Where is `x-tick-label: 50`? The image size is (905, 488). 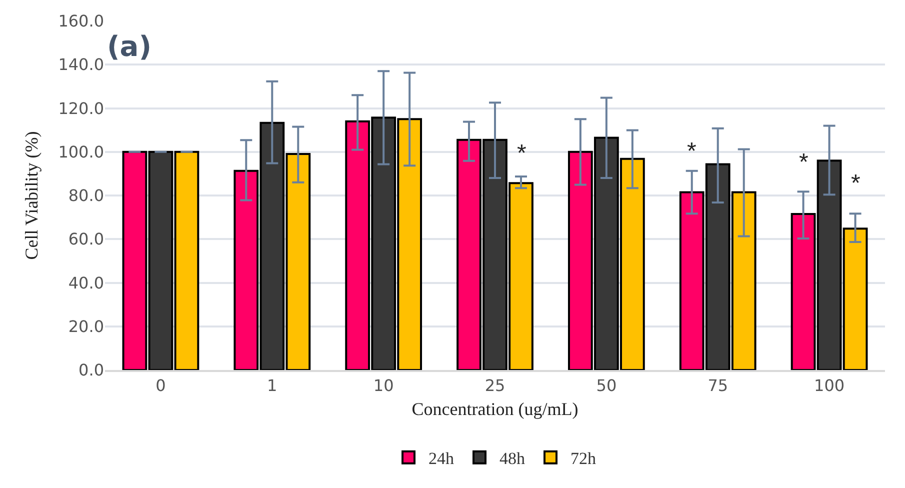
x-tick-label: 50 is located at coordinates (606, 386).